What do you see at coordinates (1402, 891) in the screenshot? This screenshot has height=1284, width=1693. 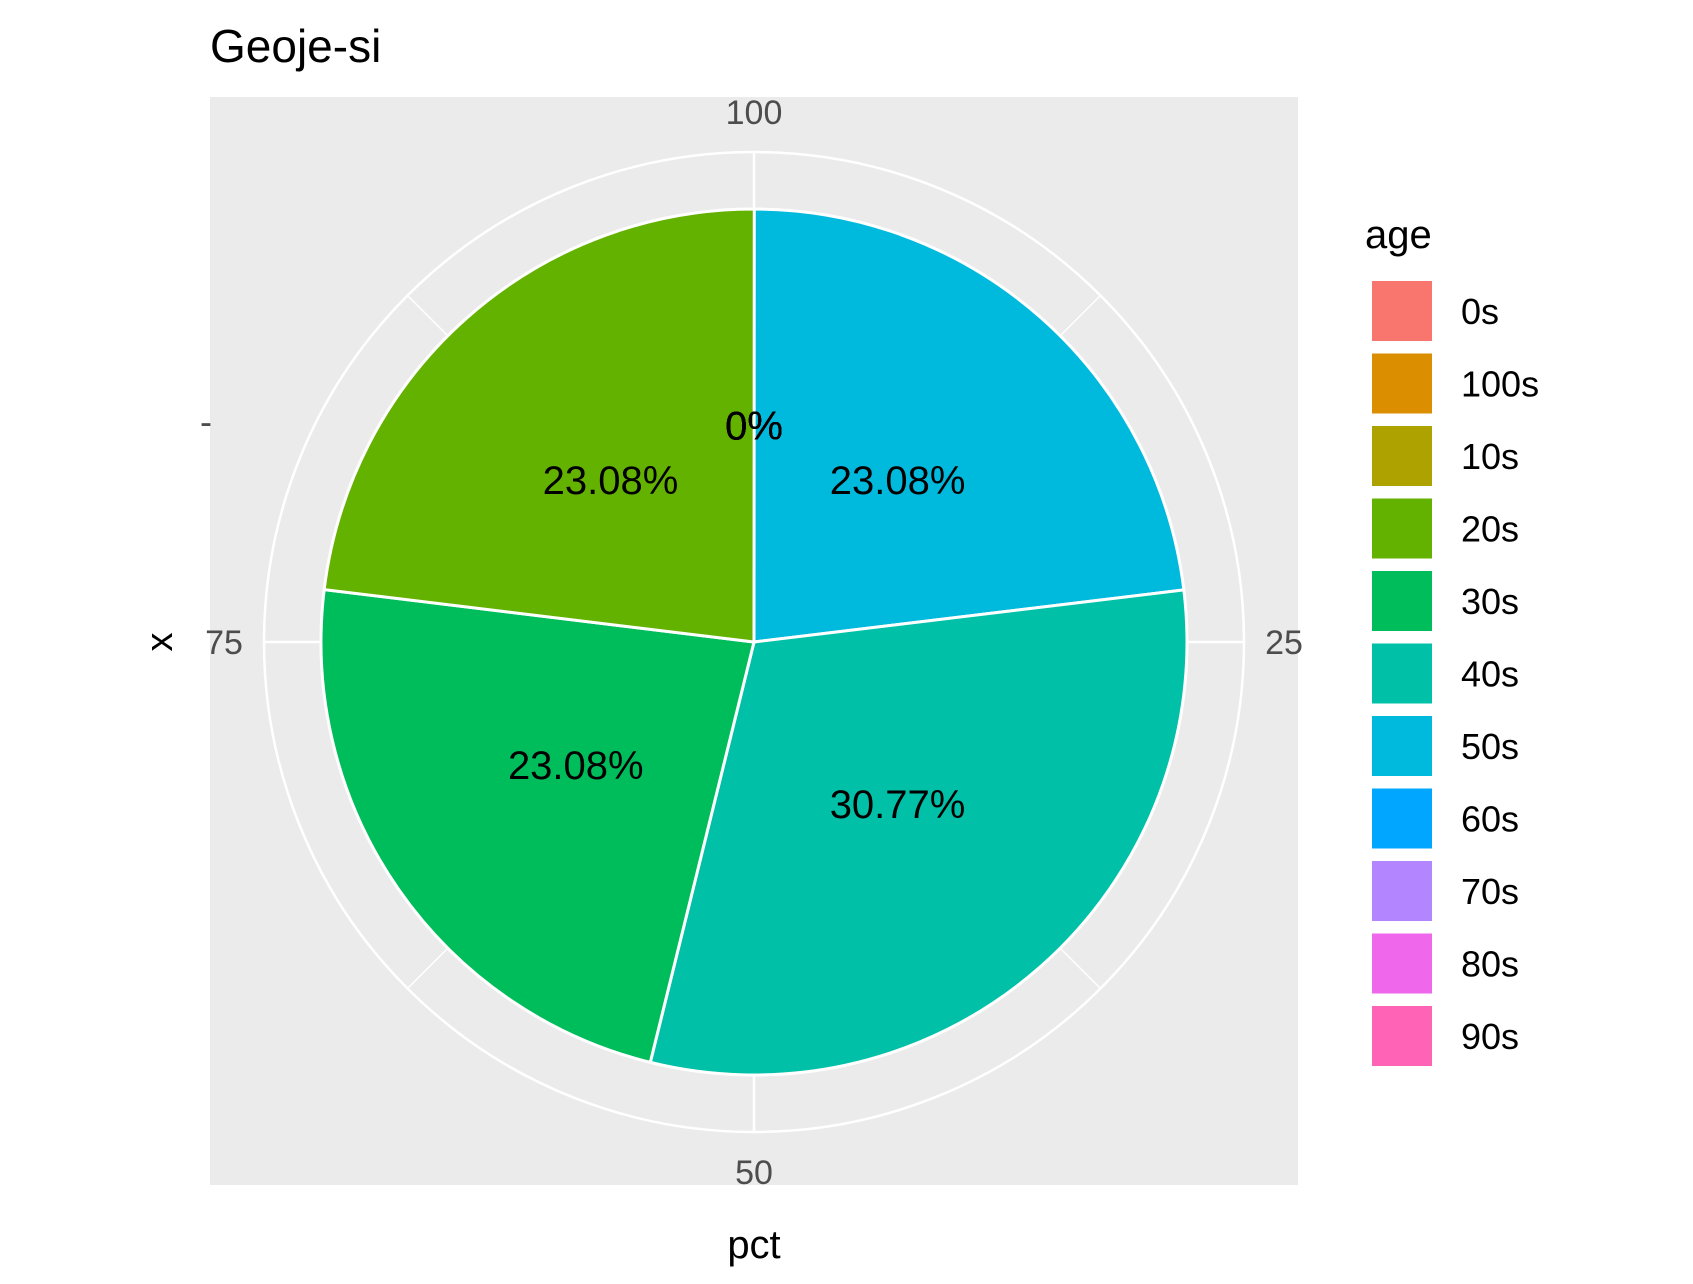 I see `legend-key-70s` at bounding box center [1402, 891].